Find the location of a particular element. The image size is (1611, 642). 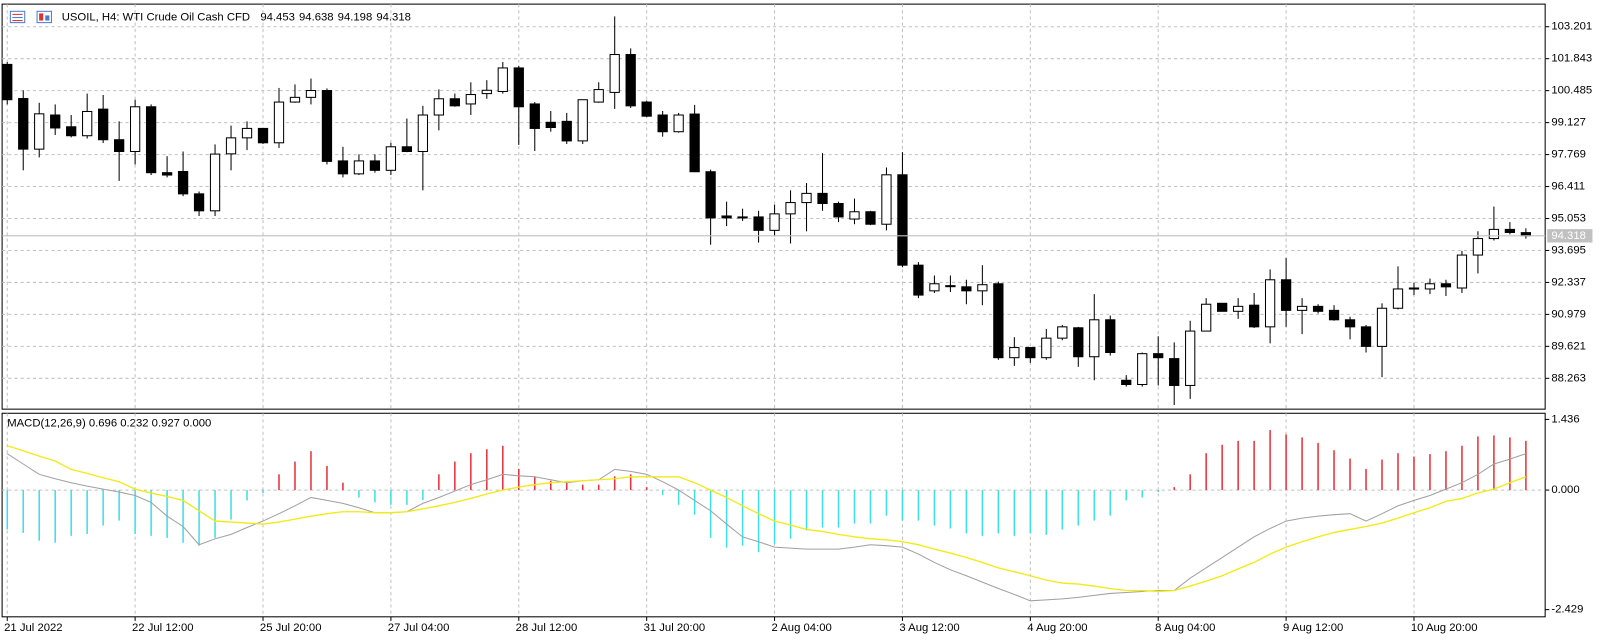

x-tick-label: 21 Jul 2022 is located at coordinates (33, 628).